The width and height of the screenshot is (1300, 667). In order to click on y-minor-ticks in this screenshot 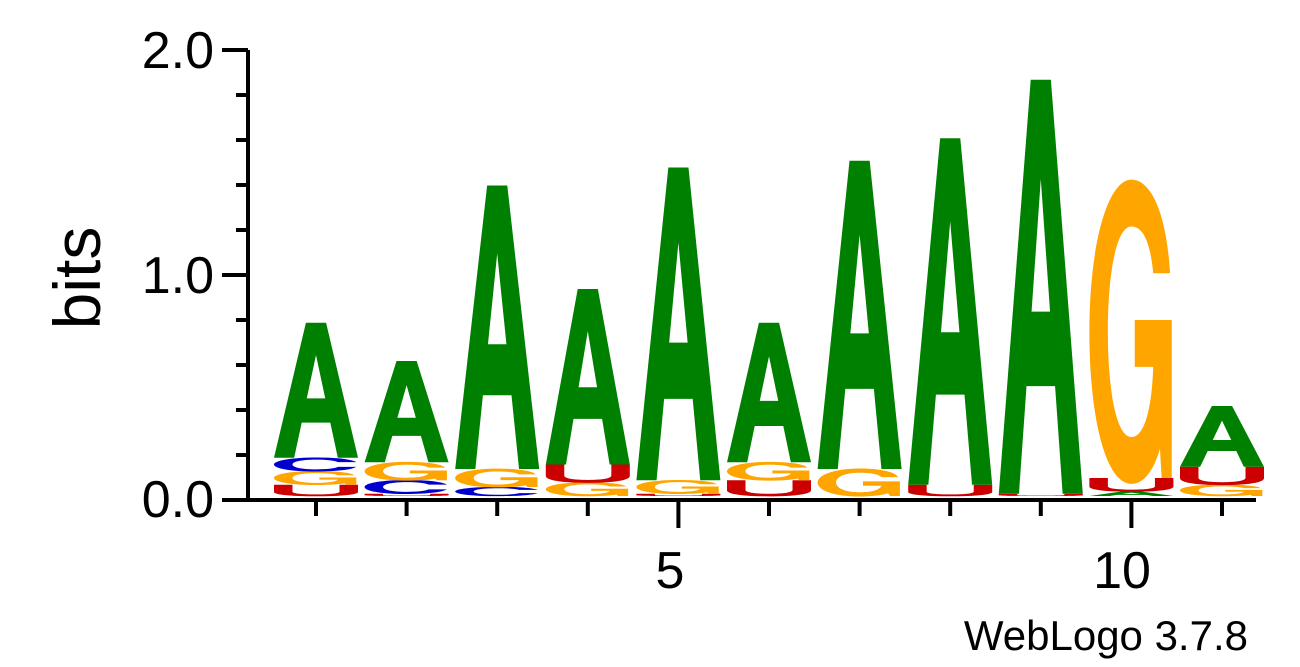, I will do `click(235, 275)`.